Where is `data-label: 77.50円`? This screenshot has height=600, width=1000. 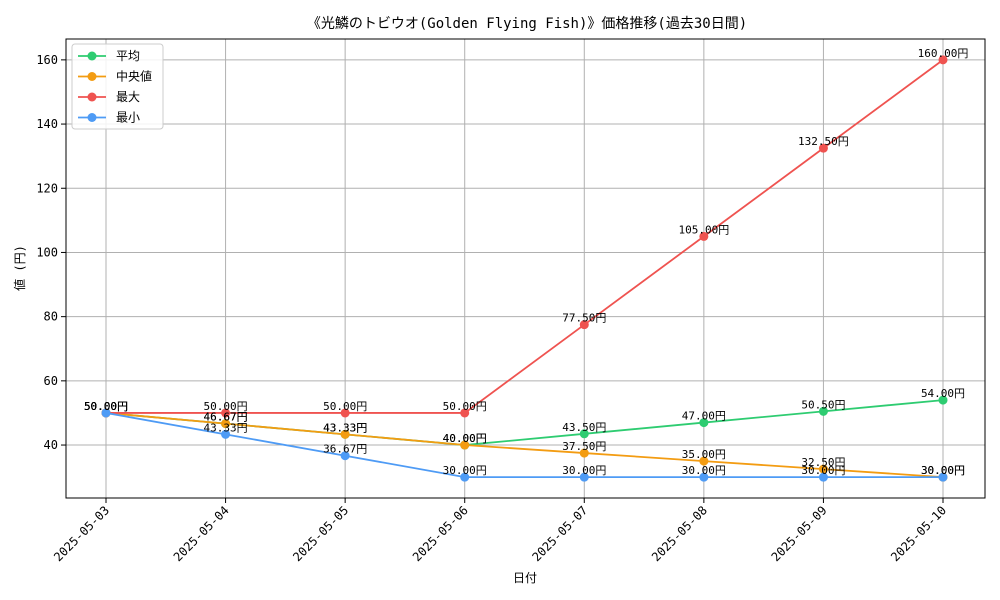
data-label: 77.50円 is located at coordinates (584, 318).